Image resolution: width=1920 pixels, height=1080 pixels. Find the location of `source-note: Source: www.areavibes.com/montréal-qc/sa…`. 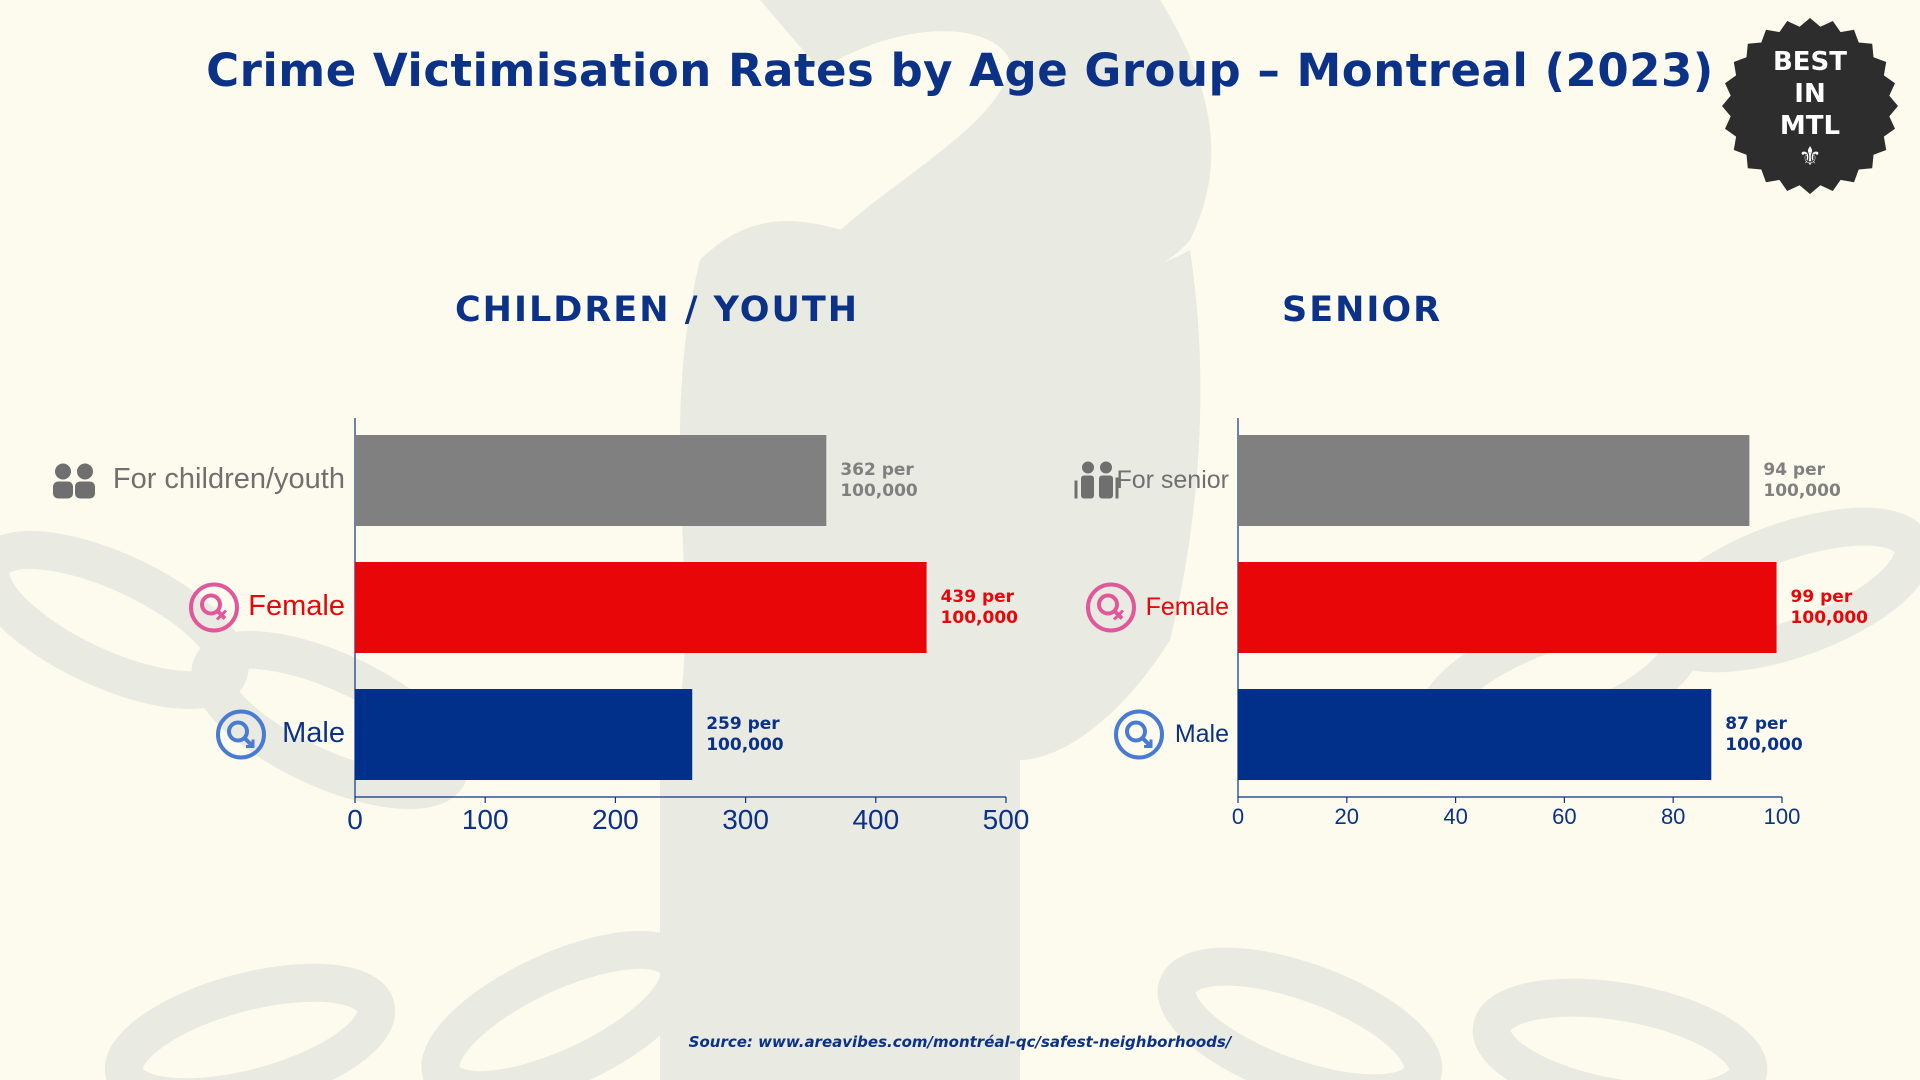

source-note: Source: www.areavibes.com/montréal-qc/sa… is located at coordinates (960, 1042).